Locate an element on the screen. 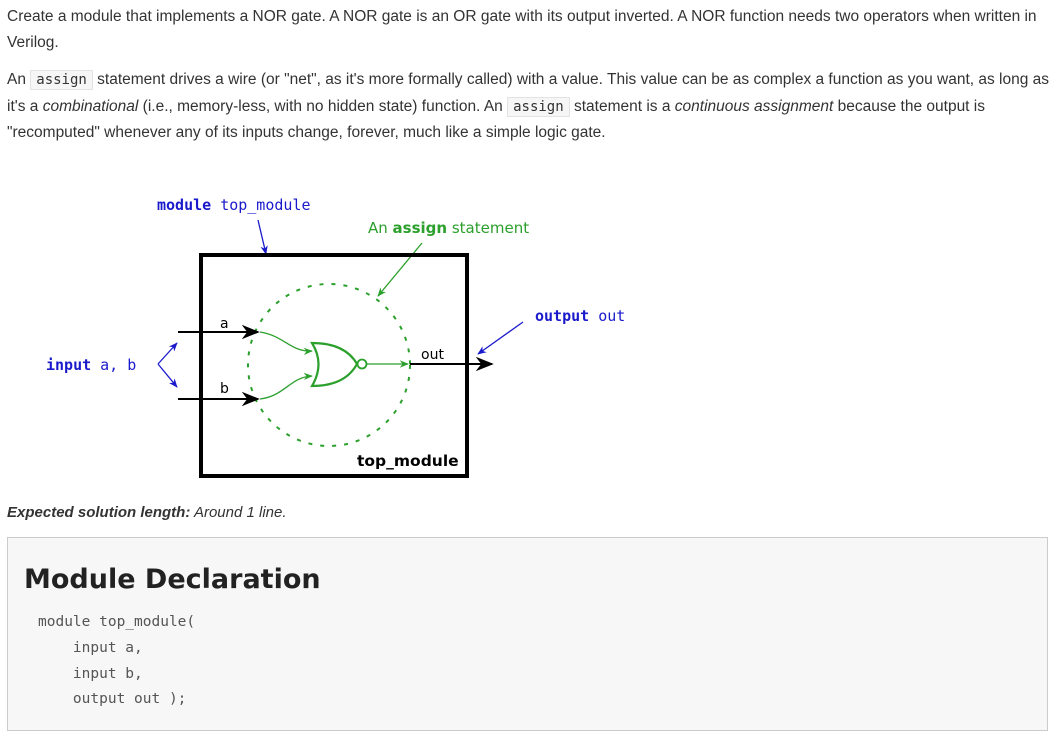 The height and width of the screenshot is (737, 1060). continuous-assignment-emphasis: continuous assignment is located at coordinates (754, 106).